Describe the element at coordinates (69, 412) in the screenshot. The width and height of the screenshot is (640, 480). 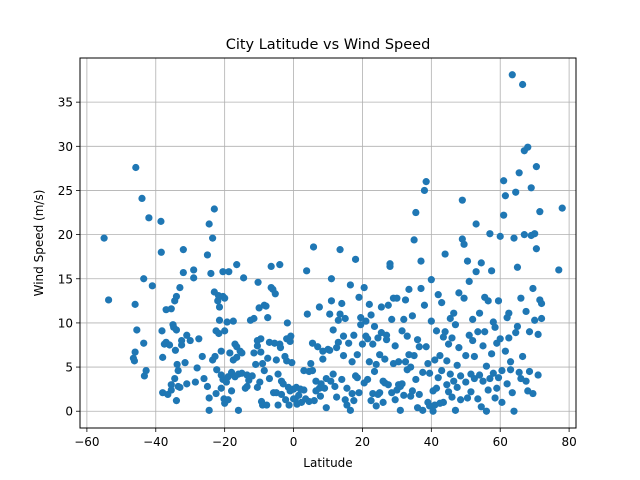
I see `y-tick-label: 0` at that location.